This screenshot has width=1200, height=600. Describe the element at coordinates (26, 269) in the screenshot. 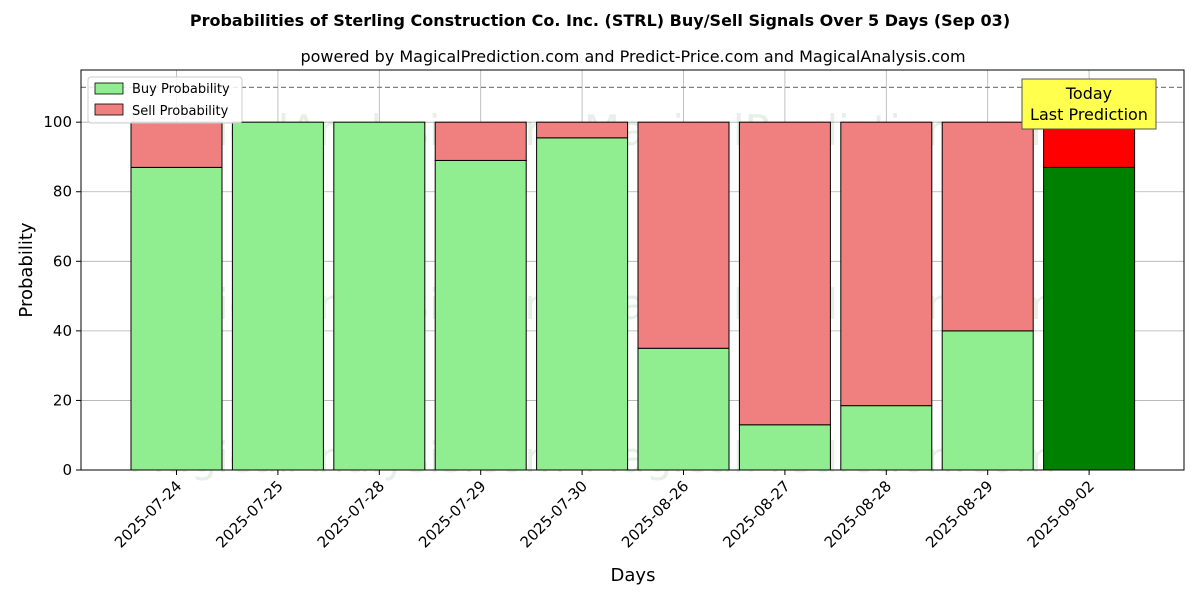

I see `y-axis-label: Probability` at that location.